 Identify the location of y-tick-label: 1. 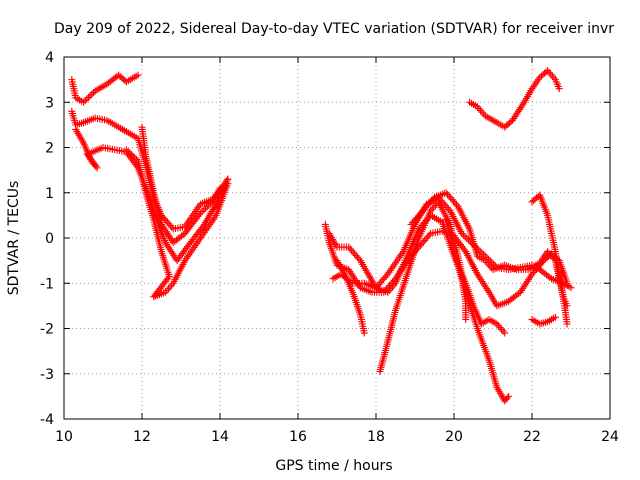
(49, 194).